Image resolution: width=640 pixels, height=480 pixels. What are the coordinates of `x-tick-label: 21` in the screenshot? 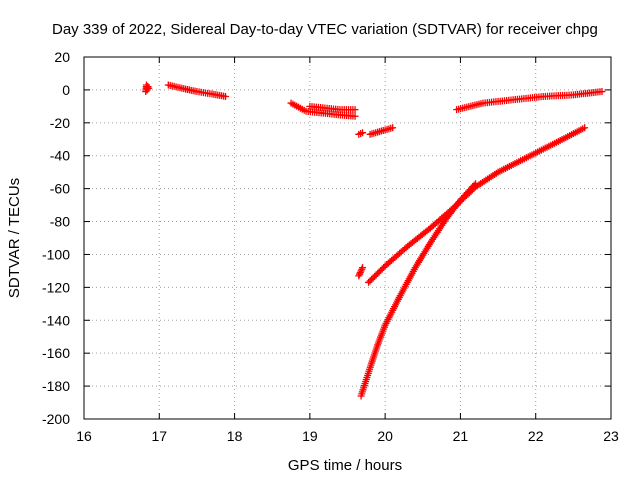 It's located at (461, 436).